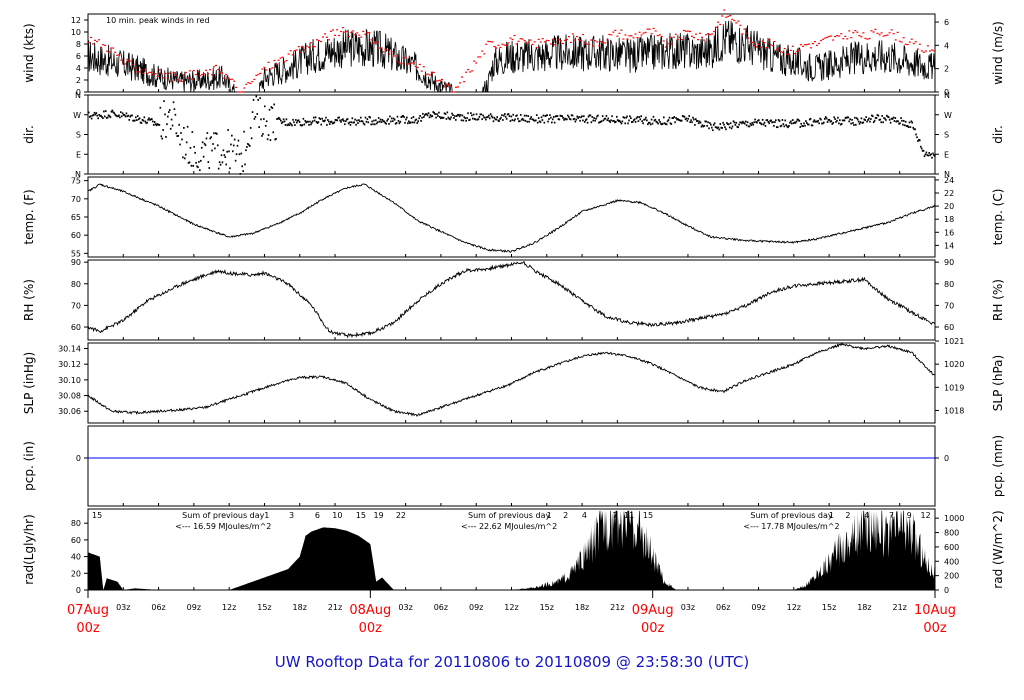 The width and height of the screenshot is (1024, 700). What do you see at coordinates (69, 348) in the screenshot?
I see `left-tick-label-slp: 30.14` at bounding box center [69, 348].